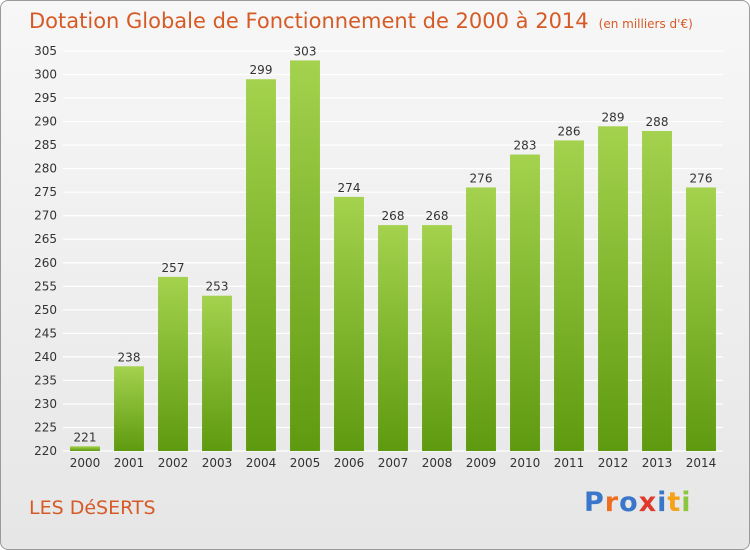 The height and width of the screenshot is (550, 750). I want to click on bar-2008, so click(437, 338).